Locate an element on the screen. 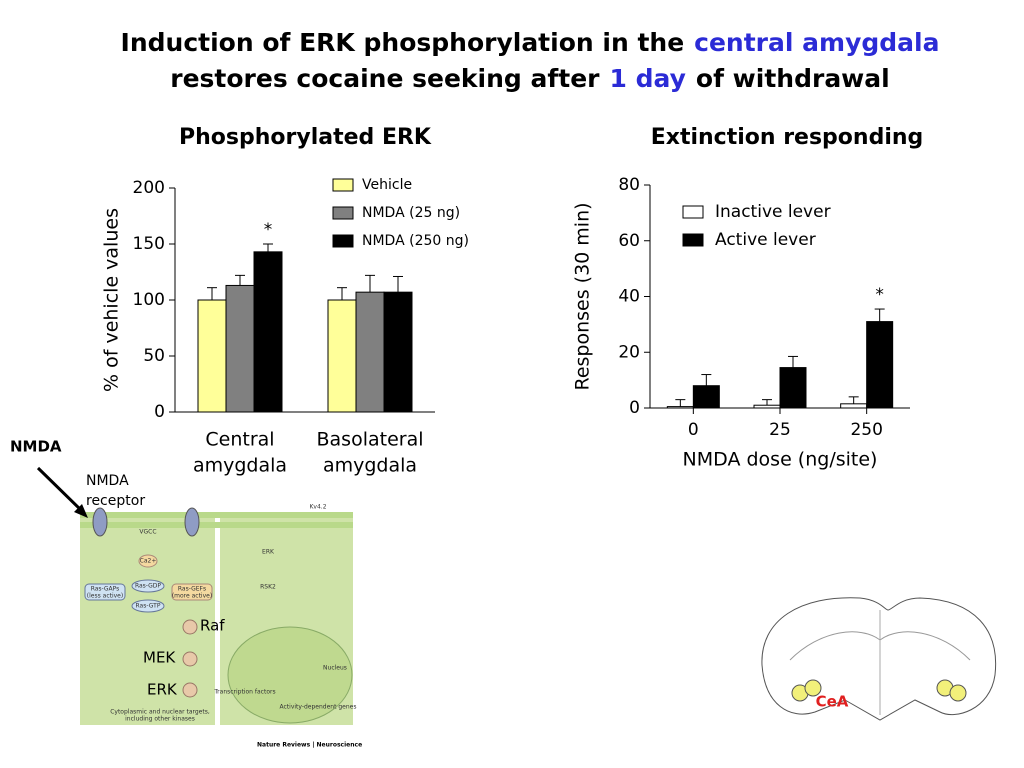  figure-label: Ras-GTP is located at coordinates (148, 606).